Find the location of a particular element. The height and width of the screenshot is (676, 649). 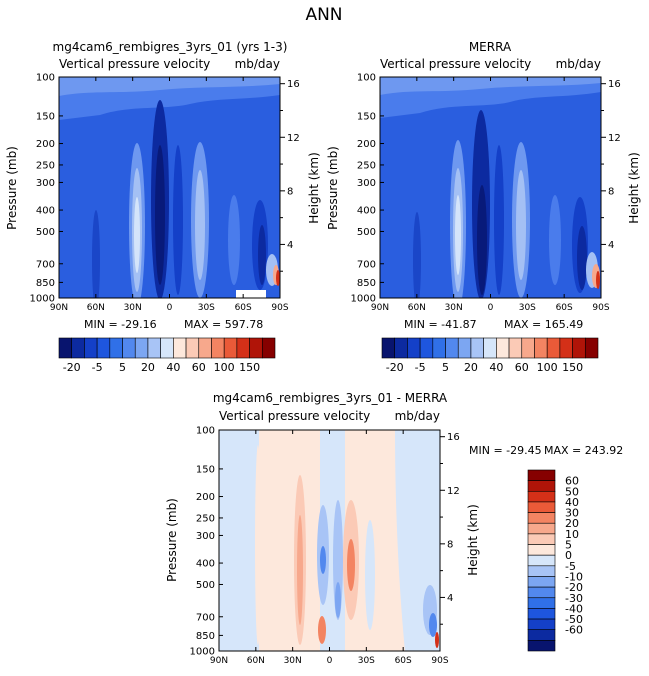

panel-merra-subtitle-left: Vertical pressure velocity is located at coordinates (455, 64).